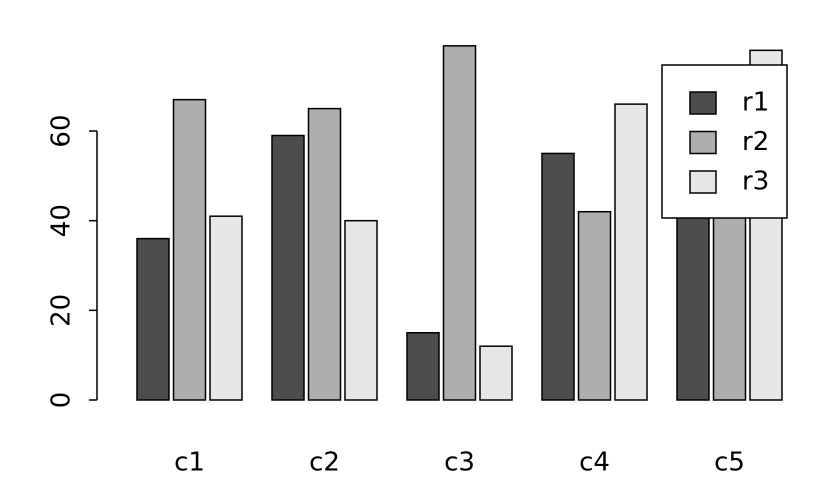 The width and height of the screenshot is (837, 486). I want to click on legend-label: r1, so click(755, 103).